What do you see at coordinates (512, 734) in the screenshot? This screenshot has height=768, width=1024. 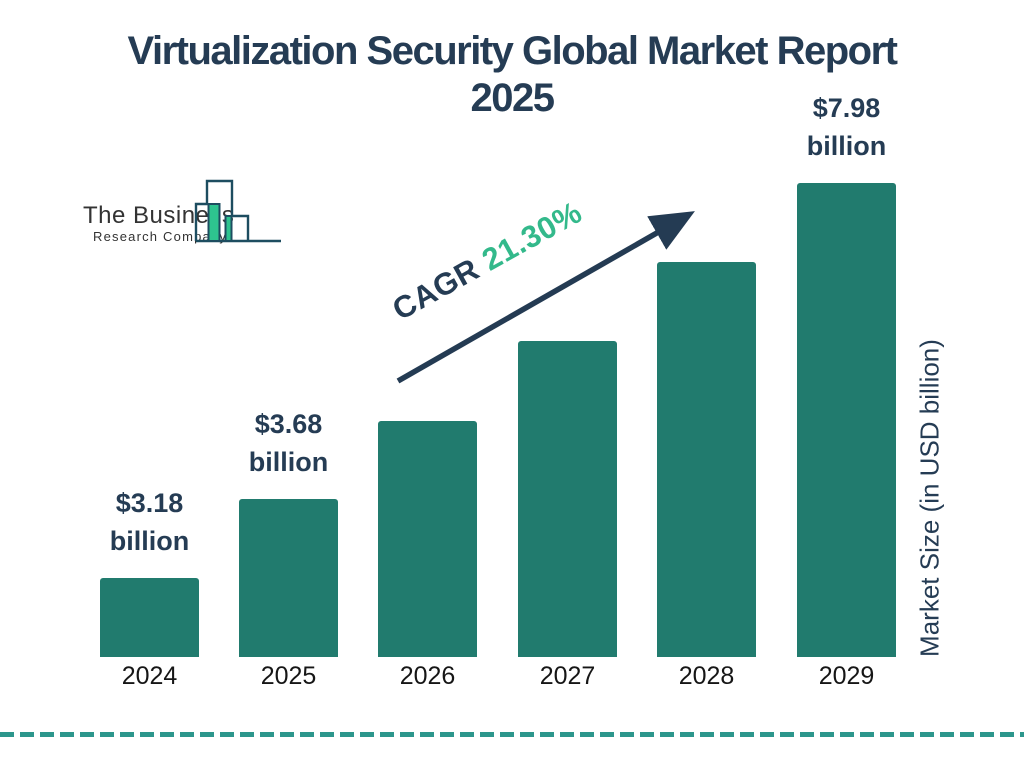 I see `dashed-divider-line` at bounding box center [512, 734].